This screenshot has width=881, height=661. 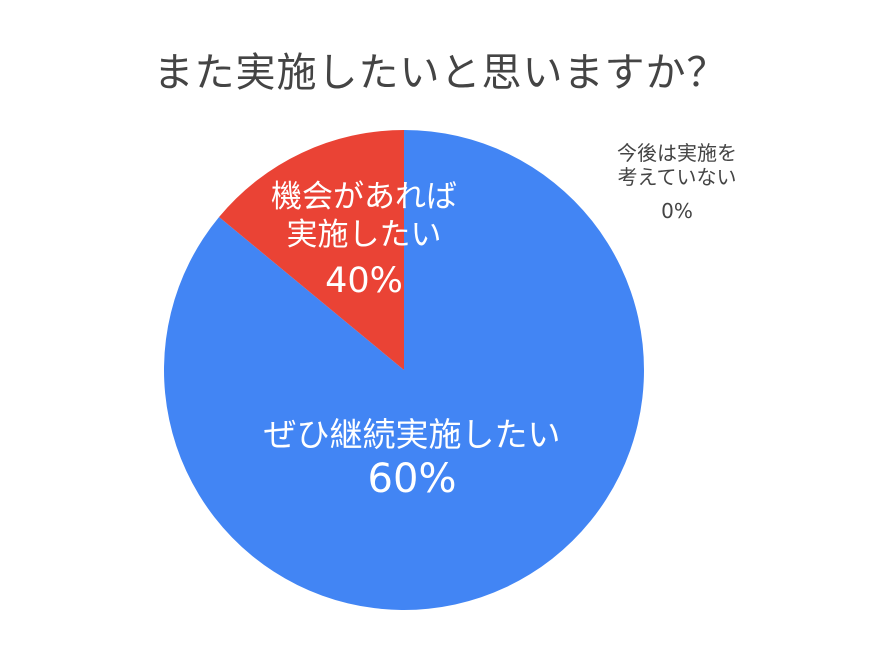 What do you see at coordinates (677, 153) in the screenshot?
I see `slice-label-2-line-0: 今後は実施を` at bounding box center [677, 153].